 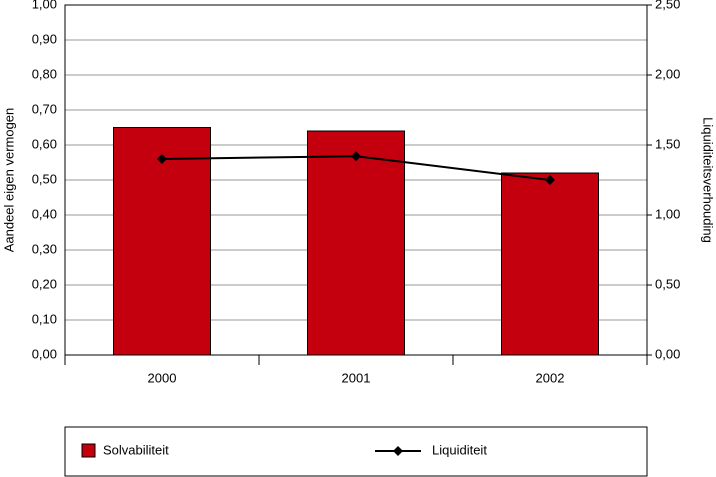 I want to click on y-tick-label: 1,00, so click(x=44, y=5).